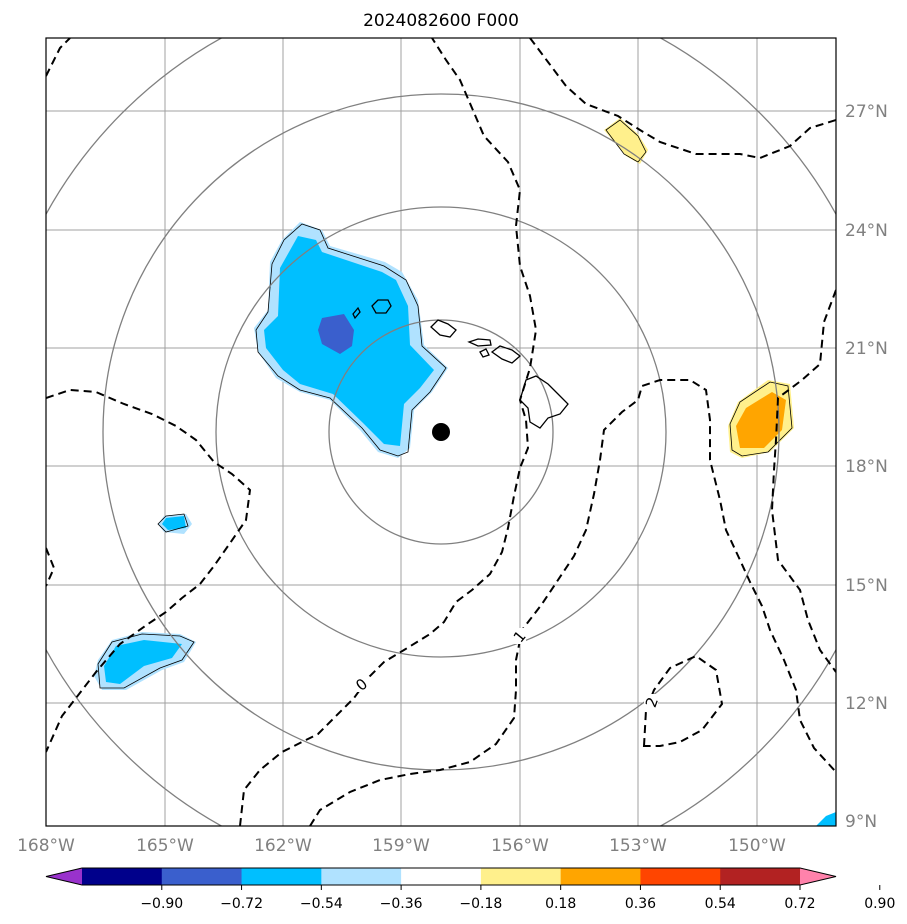  I want to click on island-maui, so click(506, 354).